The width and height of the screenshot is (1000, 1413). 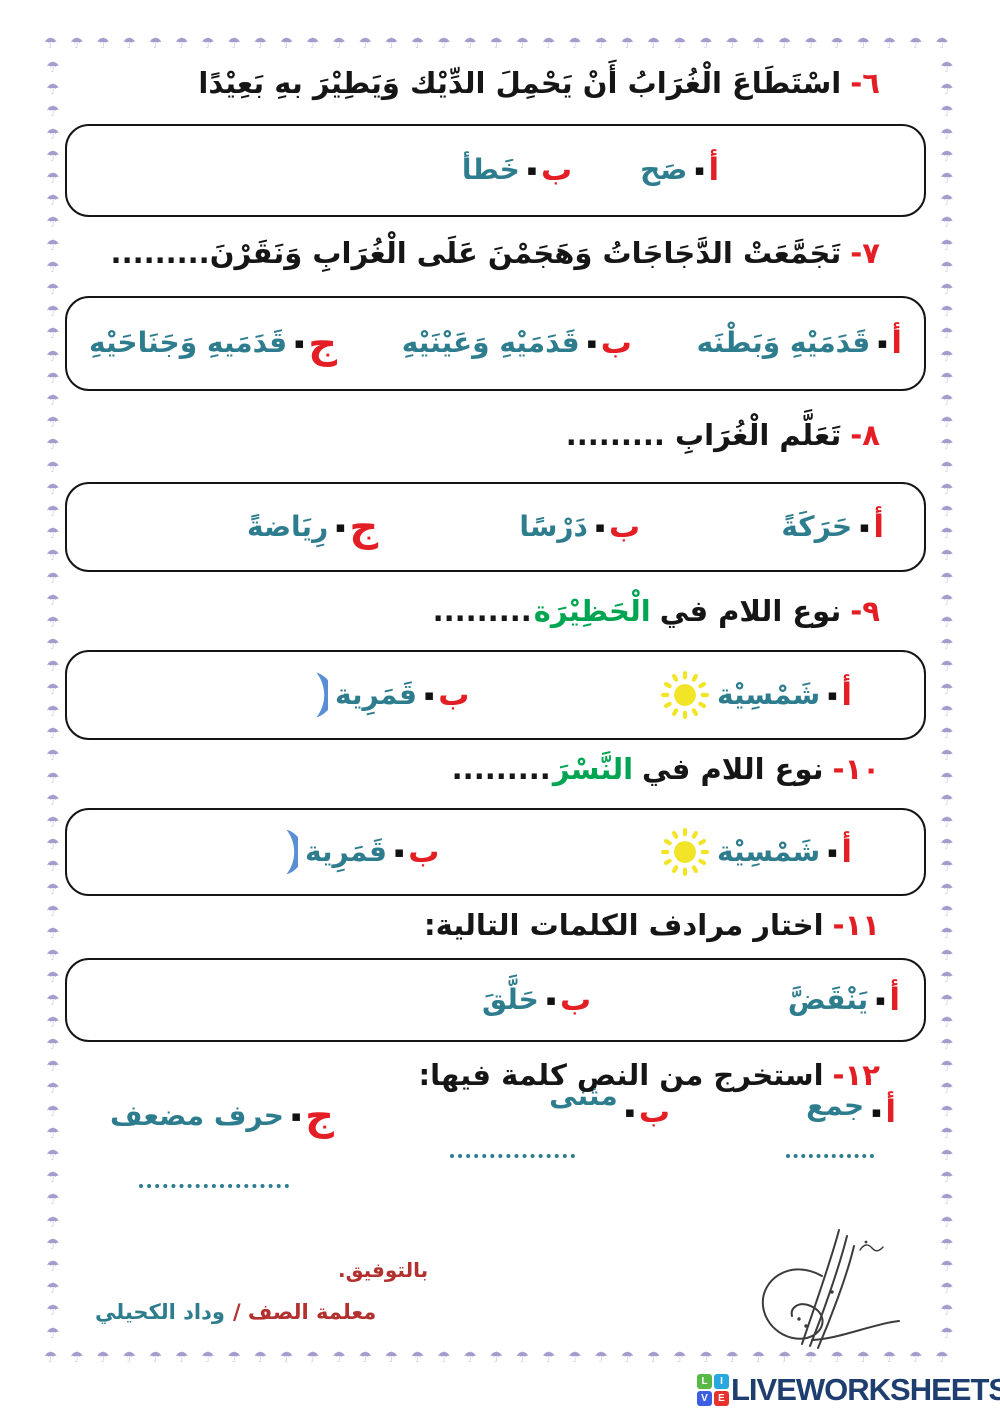 I want to click on q7-option-a: أ ▪ قَدَمَيْهِ وَبَطْنَه, so click(x=799, y=343).